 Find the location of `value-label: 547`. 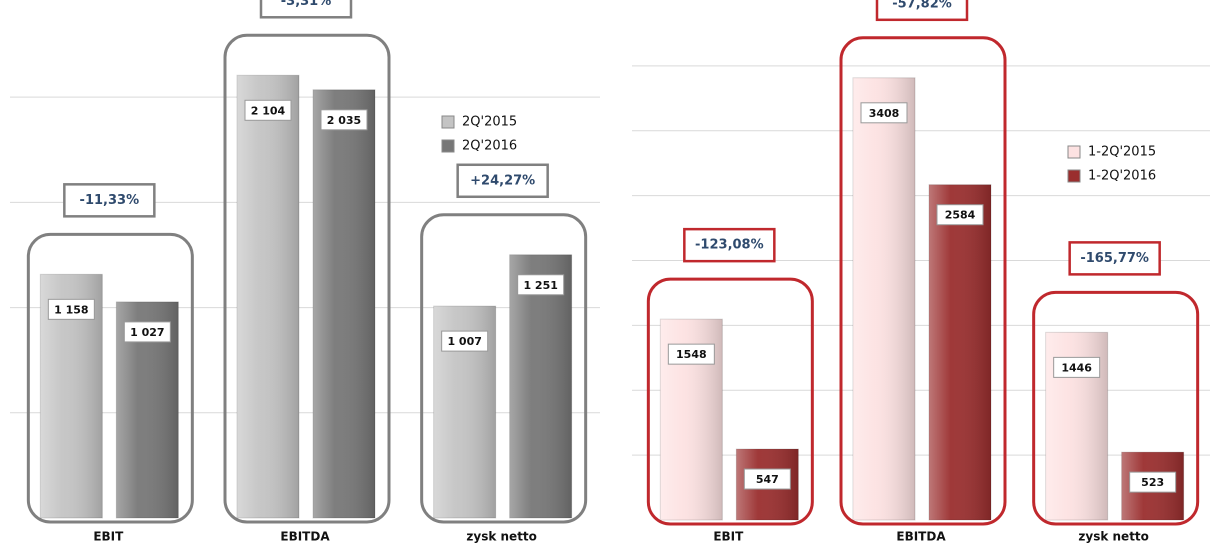

value-label: 547 is located at coordinates (767, 479).